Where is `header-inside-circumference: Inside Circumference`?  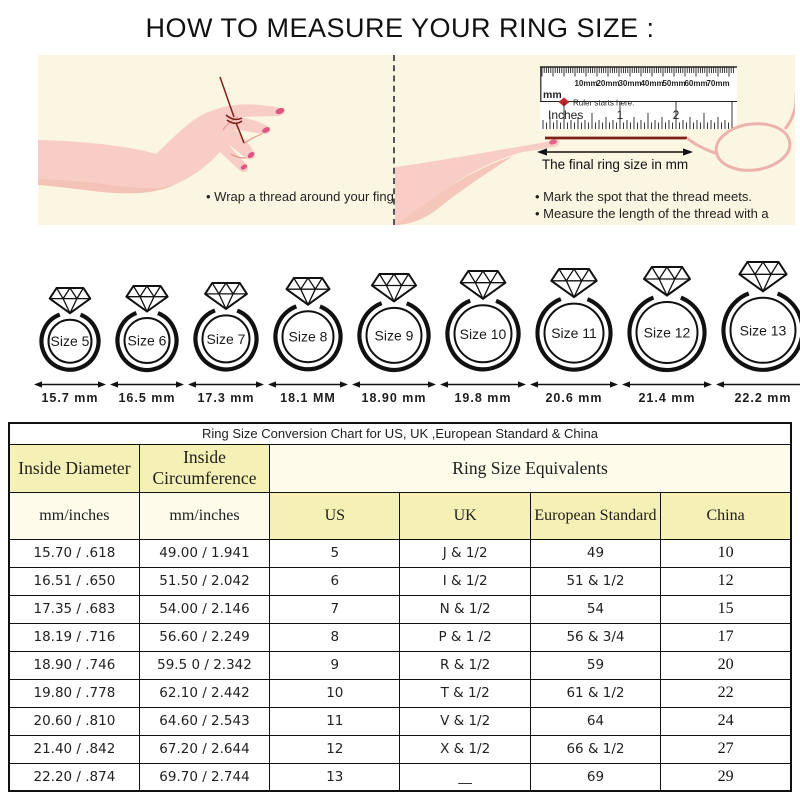
header-inside-circumference: Inside Circumference is located at coordinates (204, 468).